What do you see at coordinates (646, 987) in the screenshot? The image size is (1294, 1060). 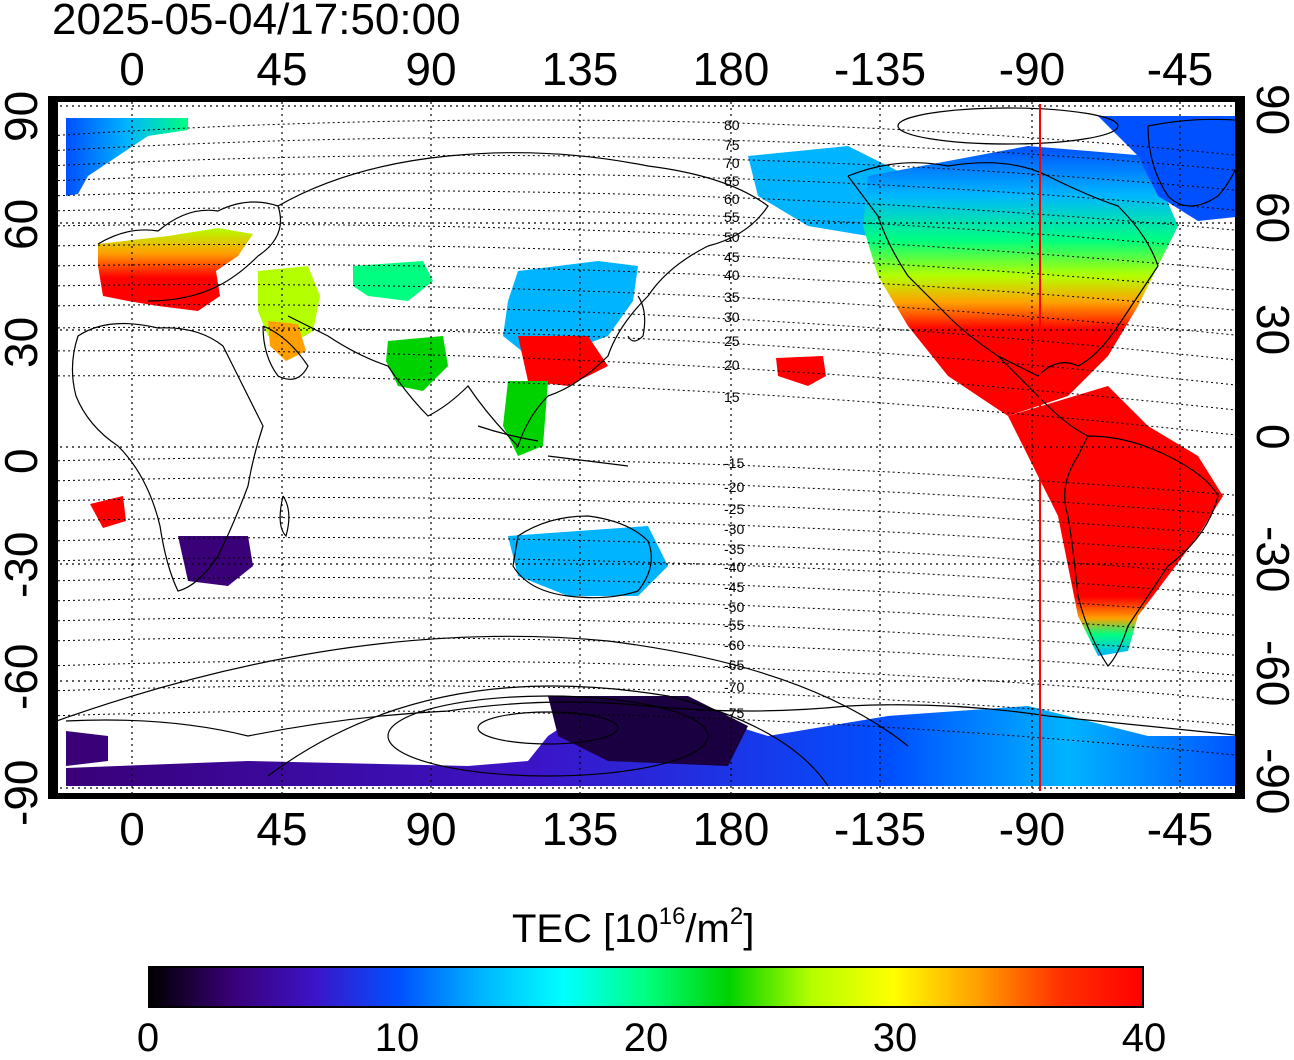 I see `colorbar` at bounding box center [646, 987].